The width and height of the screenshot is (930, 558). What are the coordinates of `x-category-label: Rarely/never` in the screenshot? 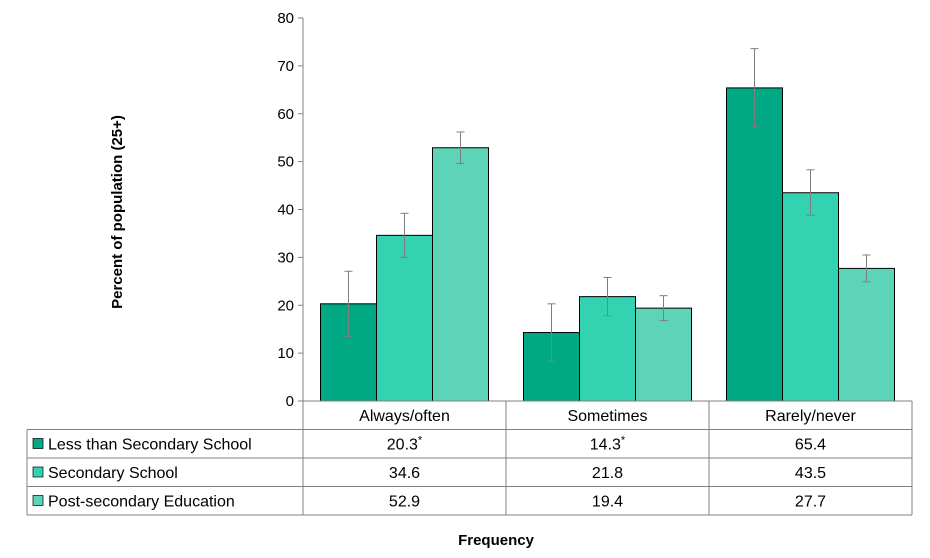 It's located at (810, 416).